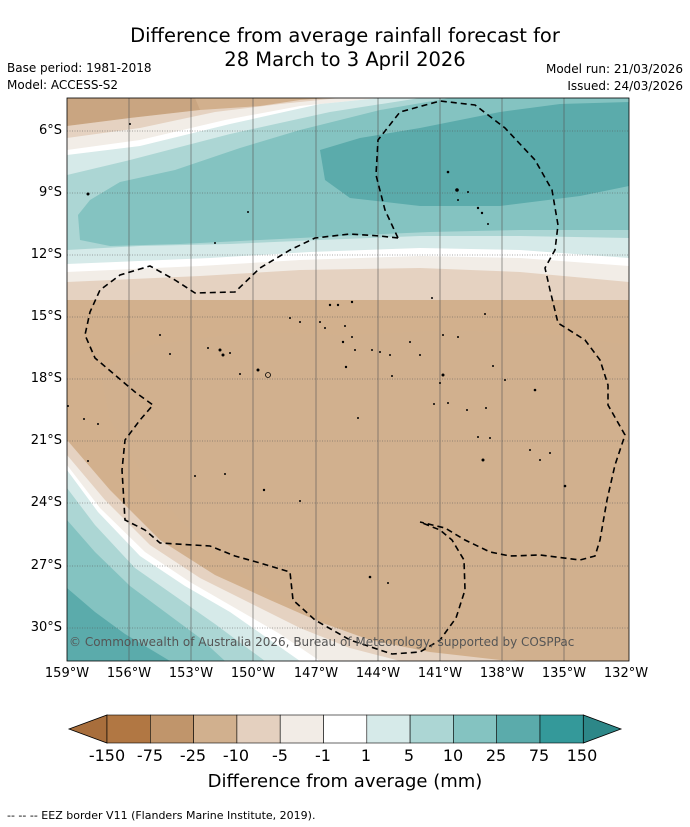 The width and height of the screenshot is (690, 827). I want to click on model-run: Model run: 21/03/2026, so click(614, 69).